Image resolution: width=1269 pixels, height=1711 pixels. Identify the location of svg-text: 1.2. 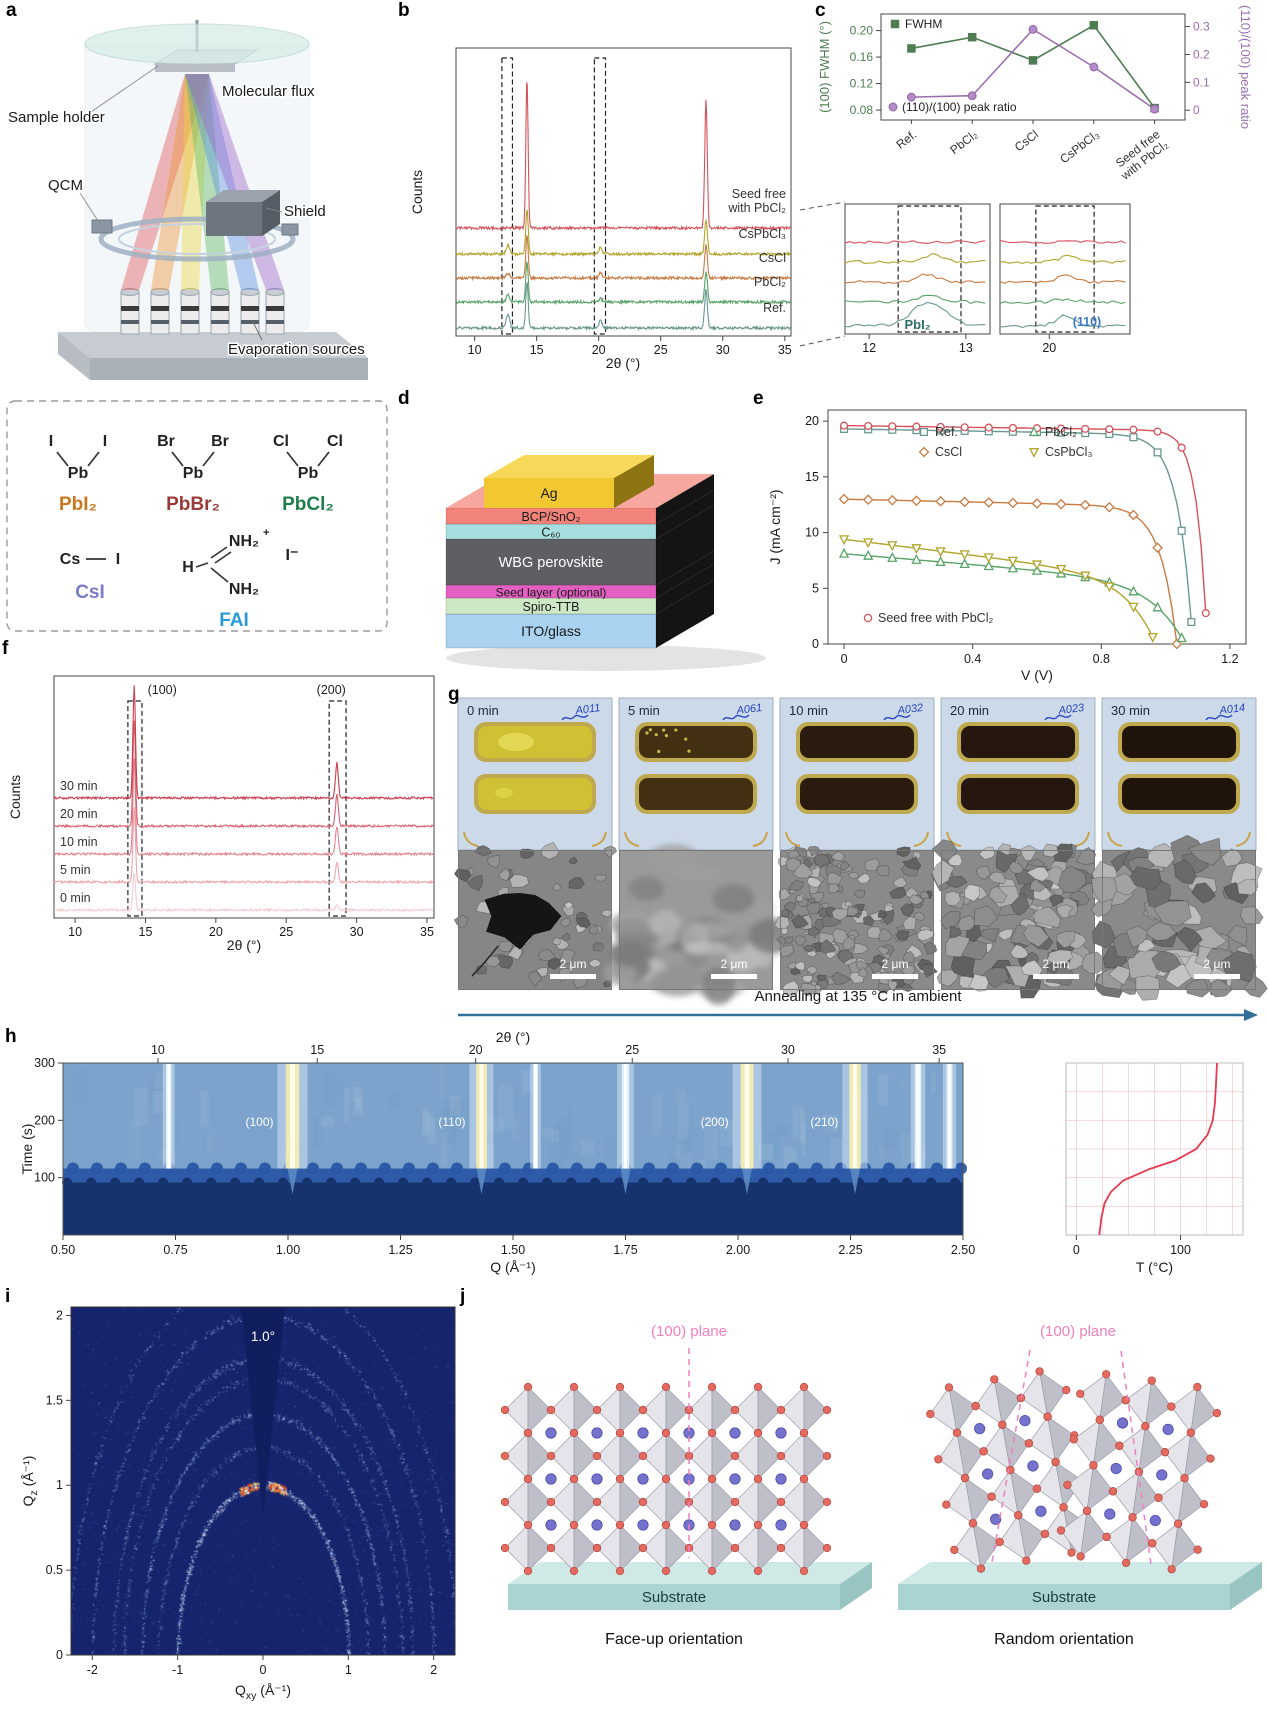
(1229, 659).